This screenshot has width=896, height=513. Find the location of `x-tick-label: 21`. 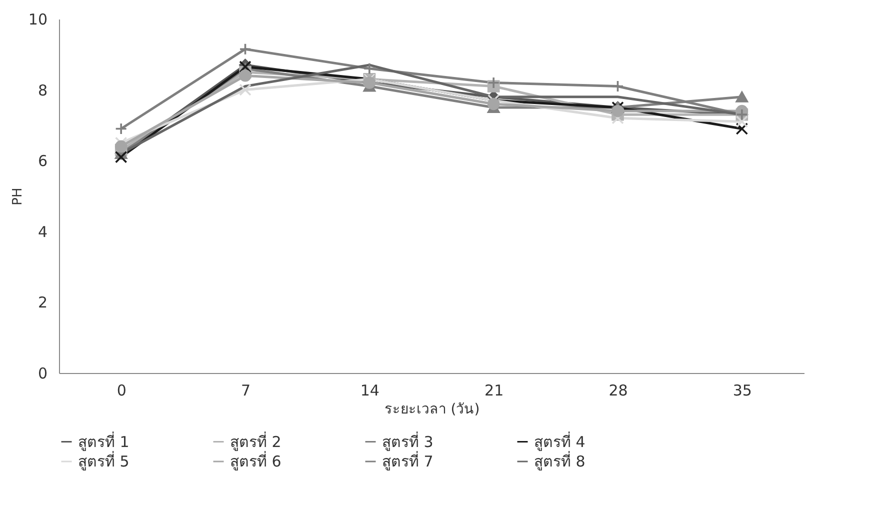

x-tick-label: 21 is located at coordinates (494, 391).